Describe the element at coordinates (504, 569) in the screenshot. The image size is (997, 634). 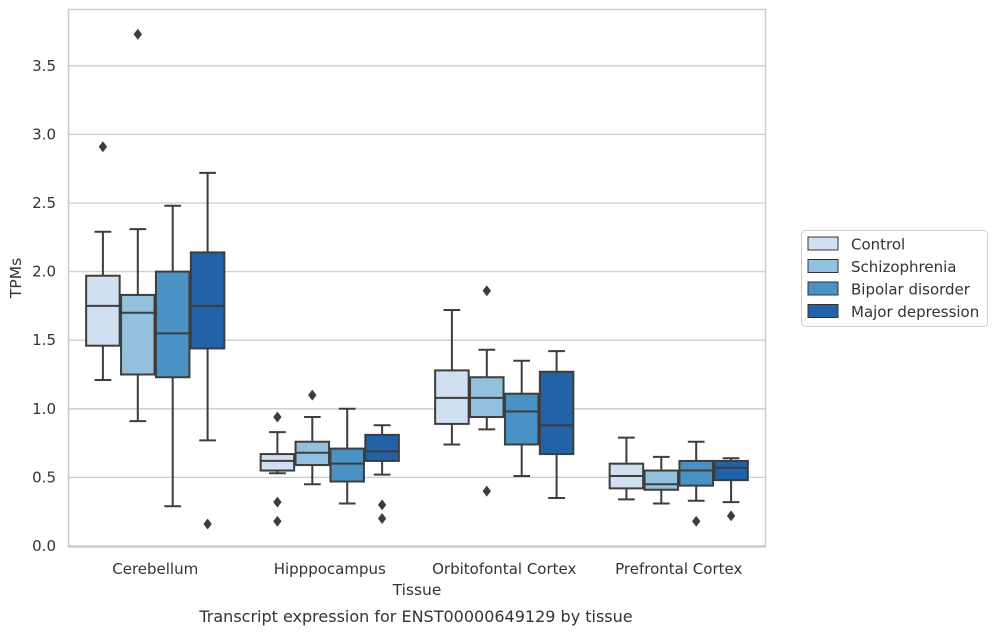
I see `x-tick-label: Orbitofontal Cortex` at that location.